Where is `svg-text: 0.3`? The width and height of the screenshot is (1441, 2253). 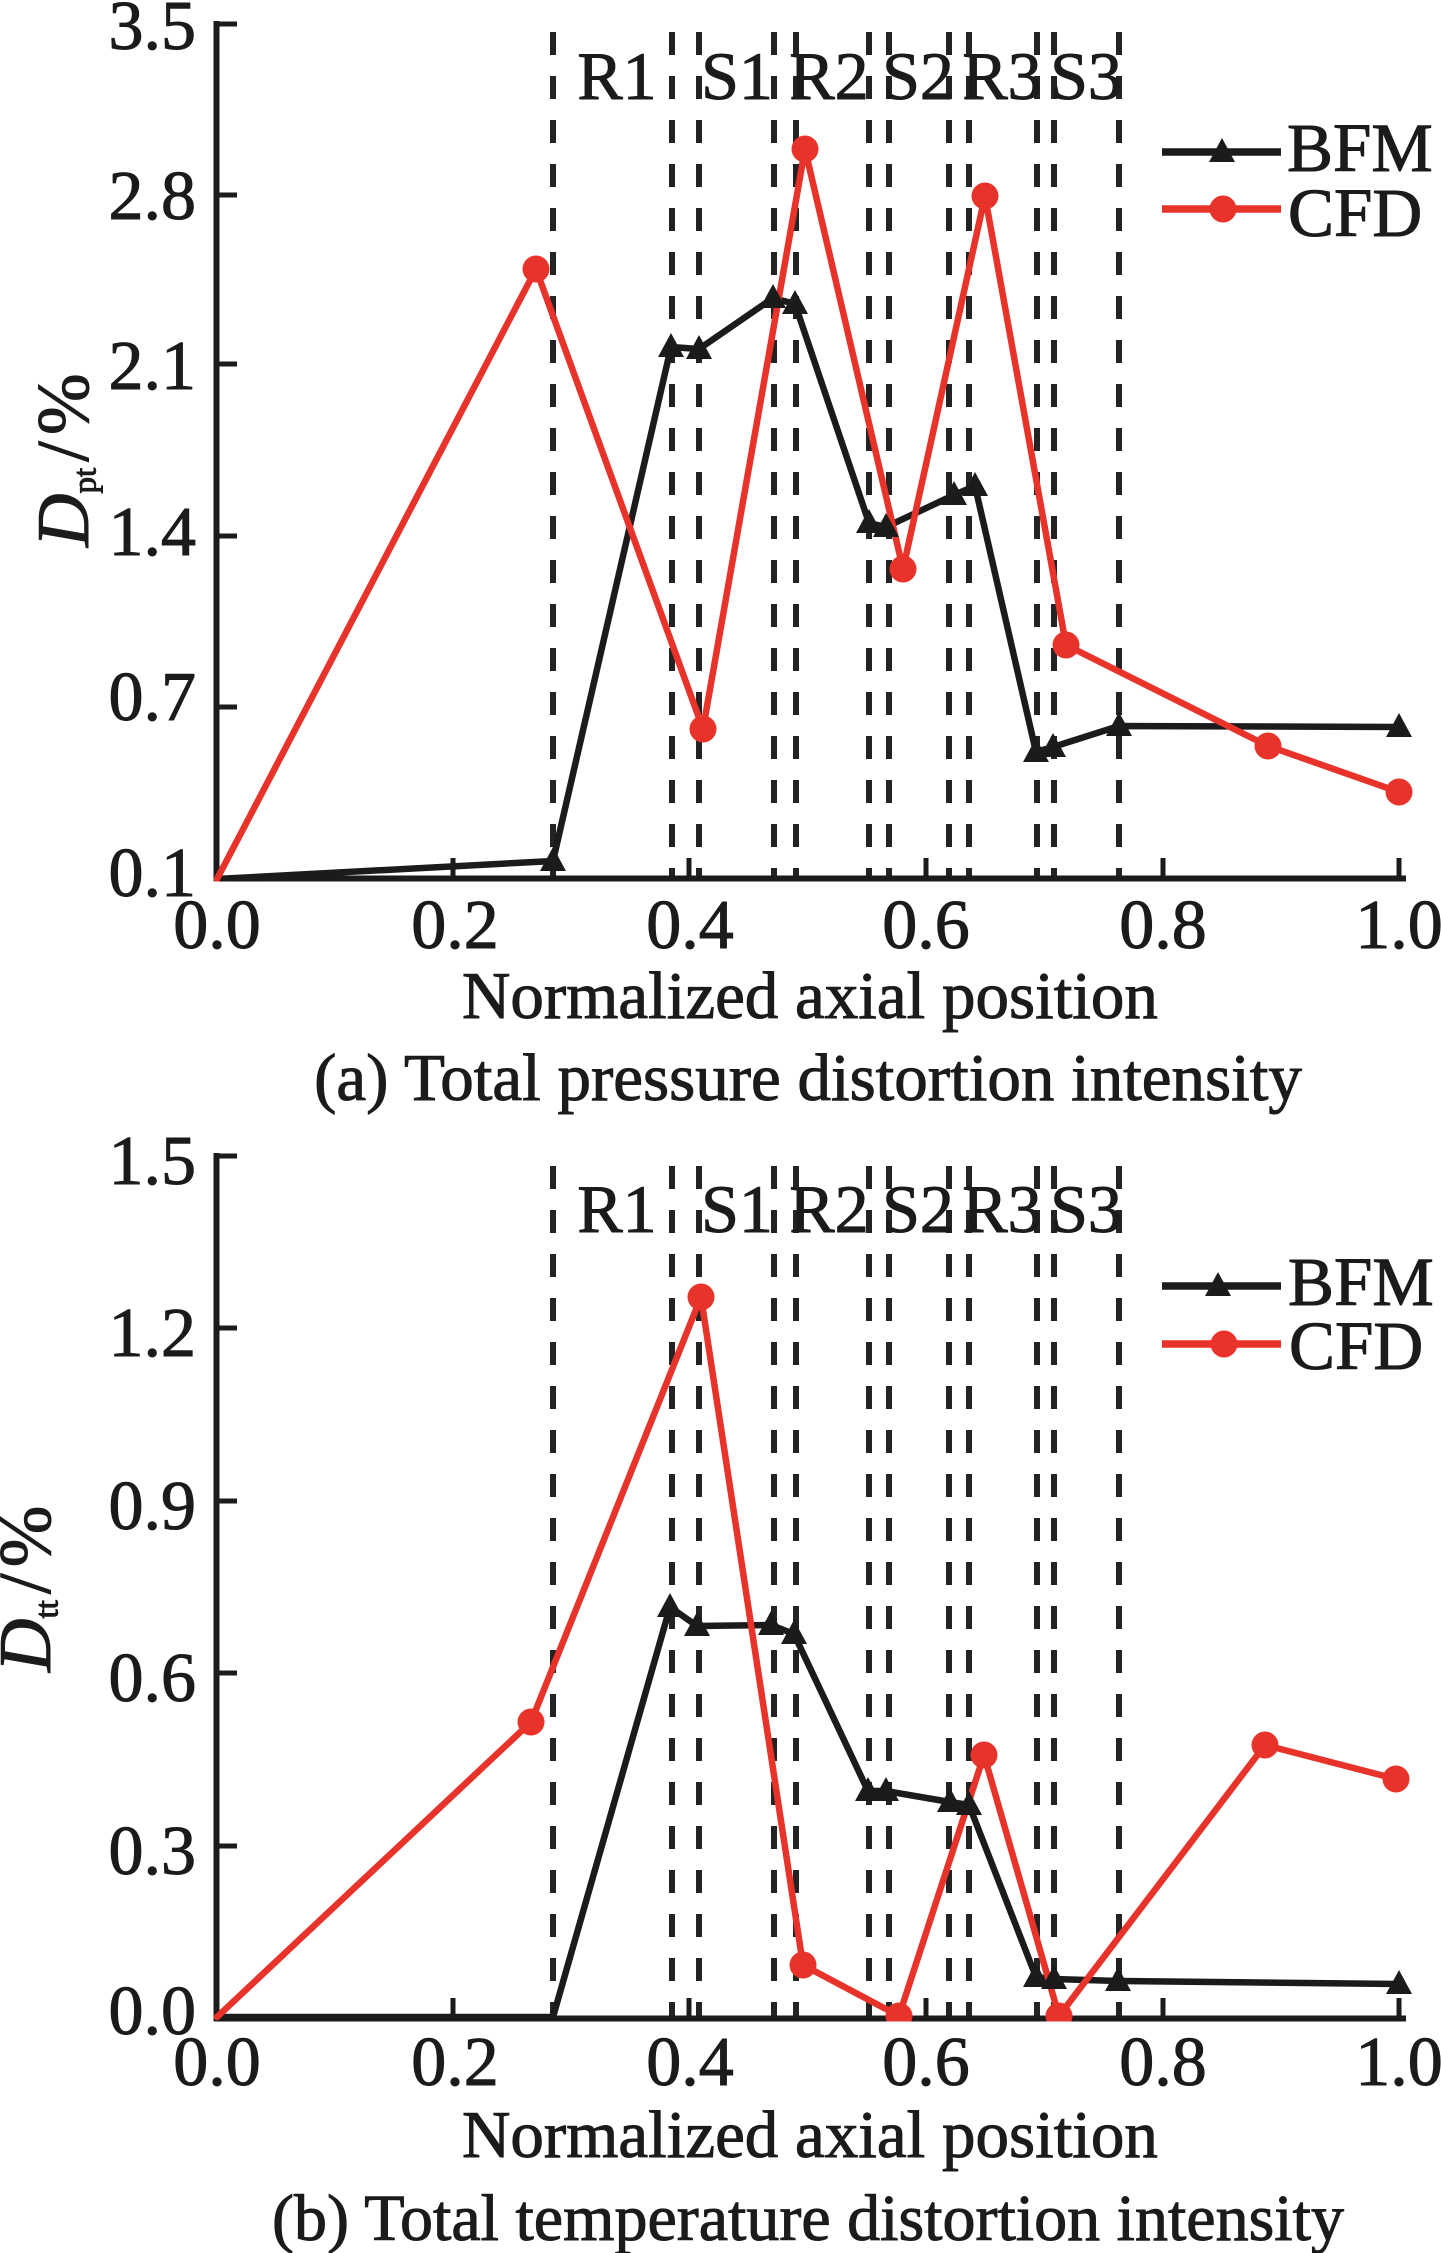
svg-text: 0.3 is located at coordinates (153, 1851).